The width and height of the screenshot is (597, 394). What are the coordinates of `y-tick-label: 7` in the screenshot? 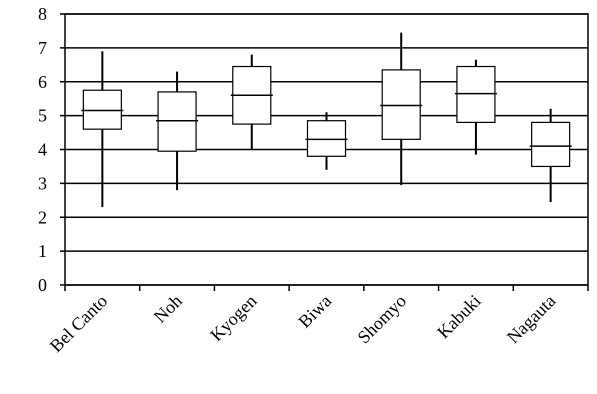 It's located at (42, 48).